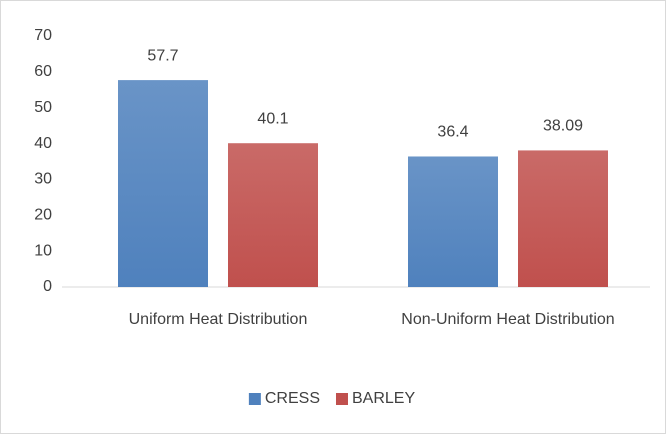 The width and height of the screenshot is (666, 434). I want to click on data-label: 40.1, so click(272, 118).